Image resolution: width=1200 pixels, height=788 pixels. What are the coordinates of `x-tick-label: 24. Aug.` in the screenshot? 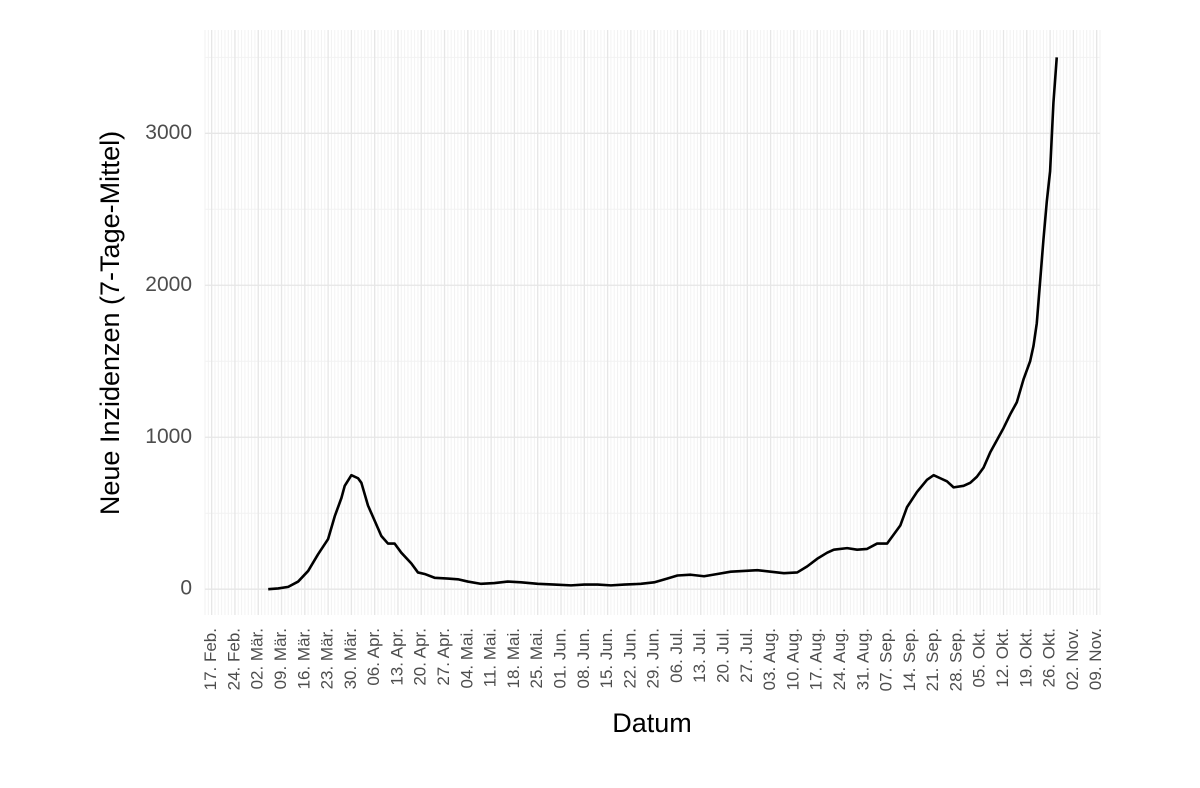 It's located at (839, 659).